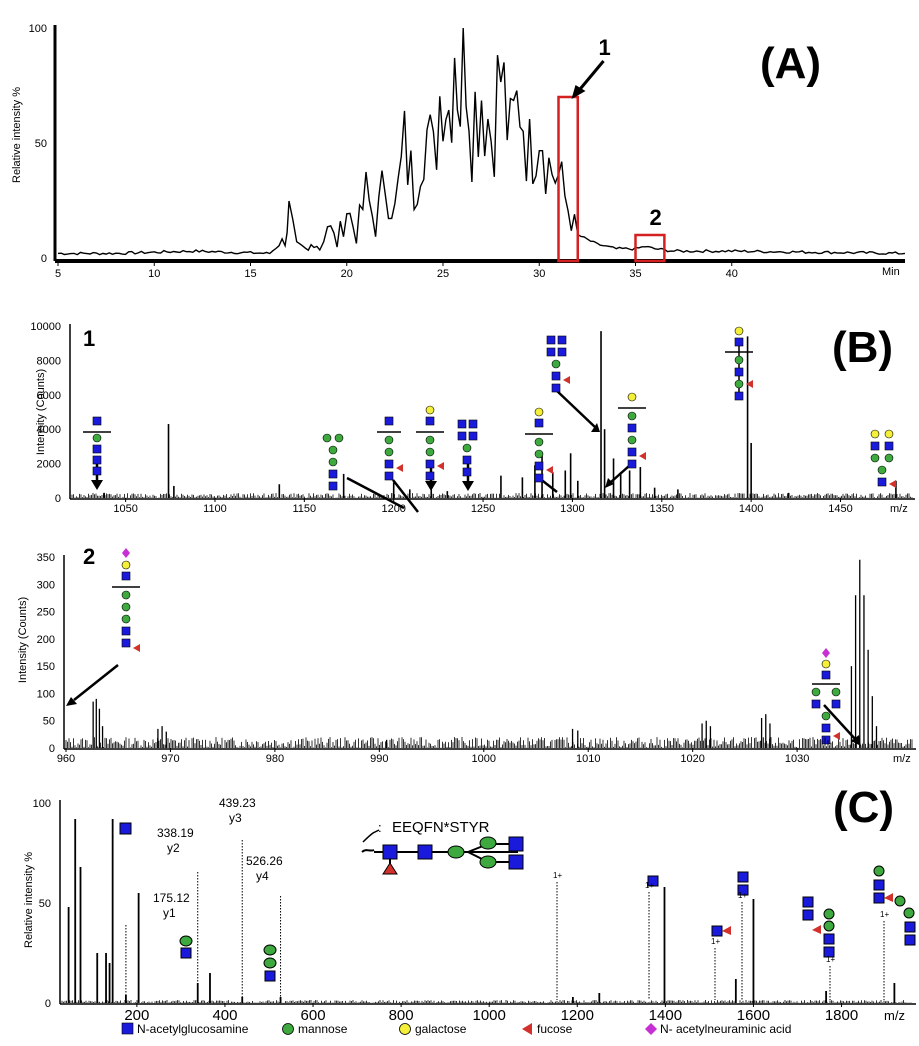  I want to click on legend-item: galactose, so click(433, 1029).